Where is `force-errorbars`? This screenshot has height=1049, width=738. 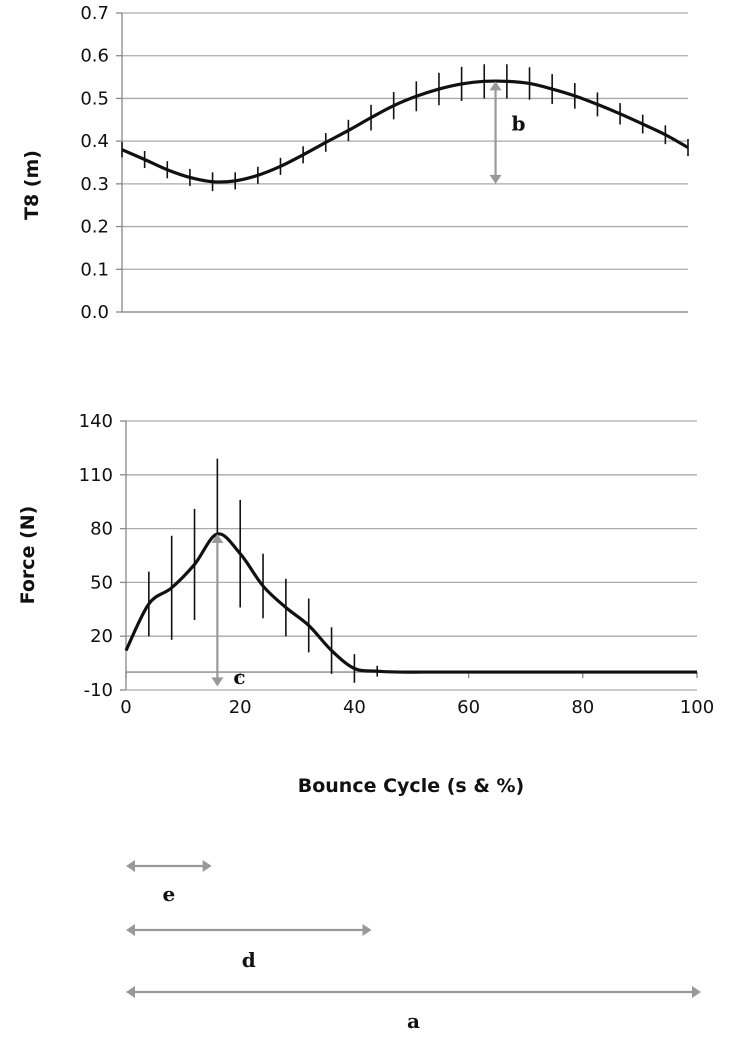 force-errorbars is located at coordinates (263, 570).